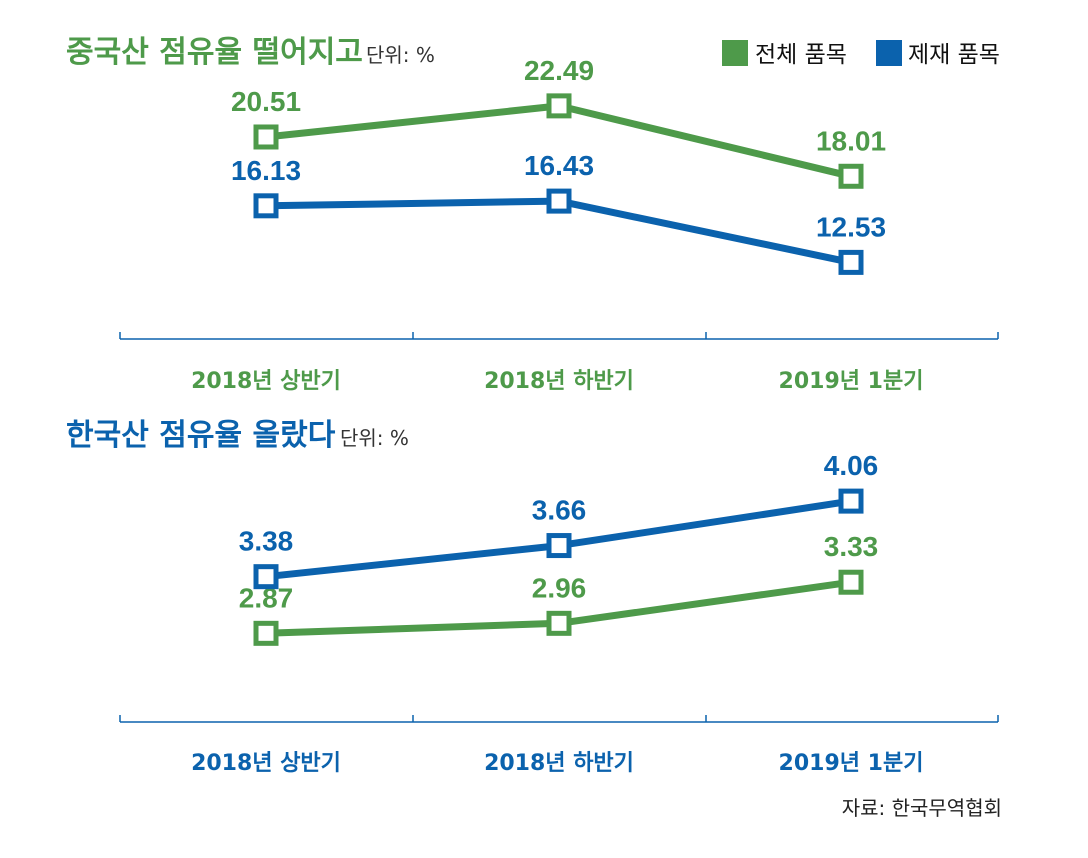  What do you see at coordinates (851, 465) in the screenshot?
I see `data-label: 4.06` at bounding box center [851, 465].